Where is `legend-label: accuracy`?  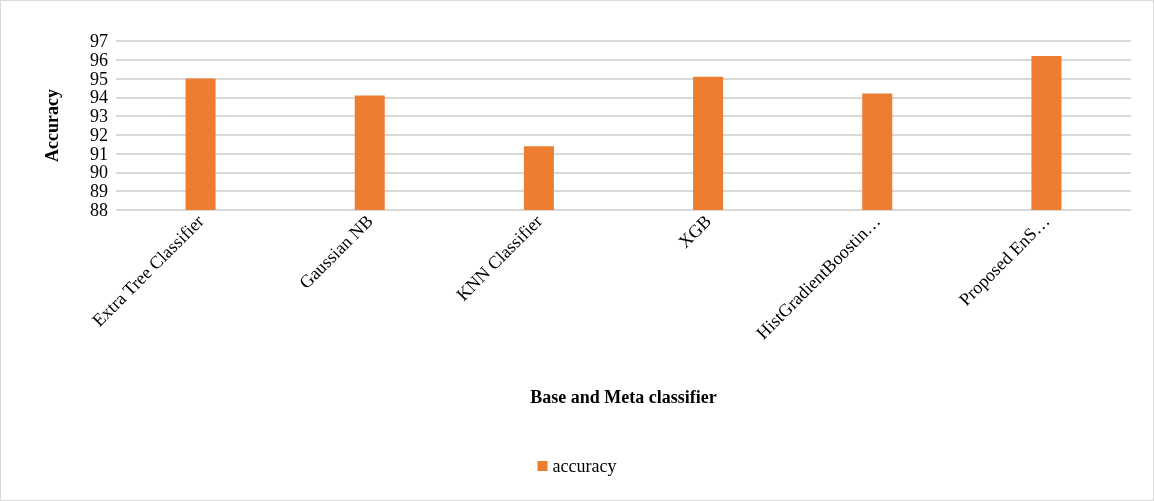
legend-label: accuracy is located at coordinates (584, 466).